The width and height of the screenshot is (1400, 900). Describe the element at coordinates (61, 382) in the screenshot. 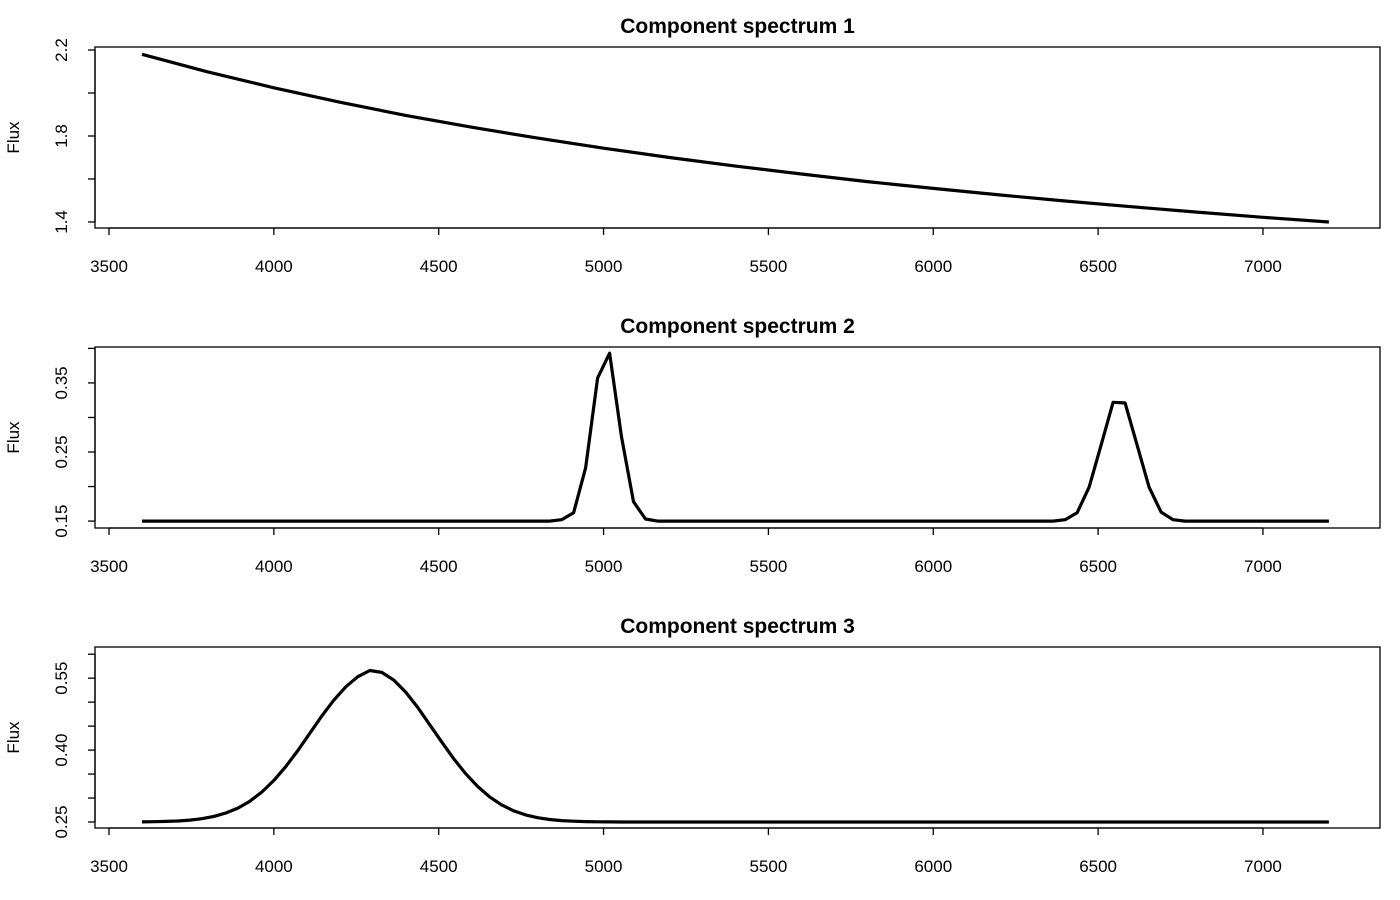

I see `y-tick-label: 0.35` at that location.